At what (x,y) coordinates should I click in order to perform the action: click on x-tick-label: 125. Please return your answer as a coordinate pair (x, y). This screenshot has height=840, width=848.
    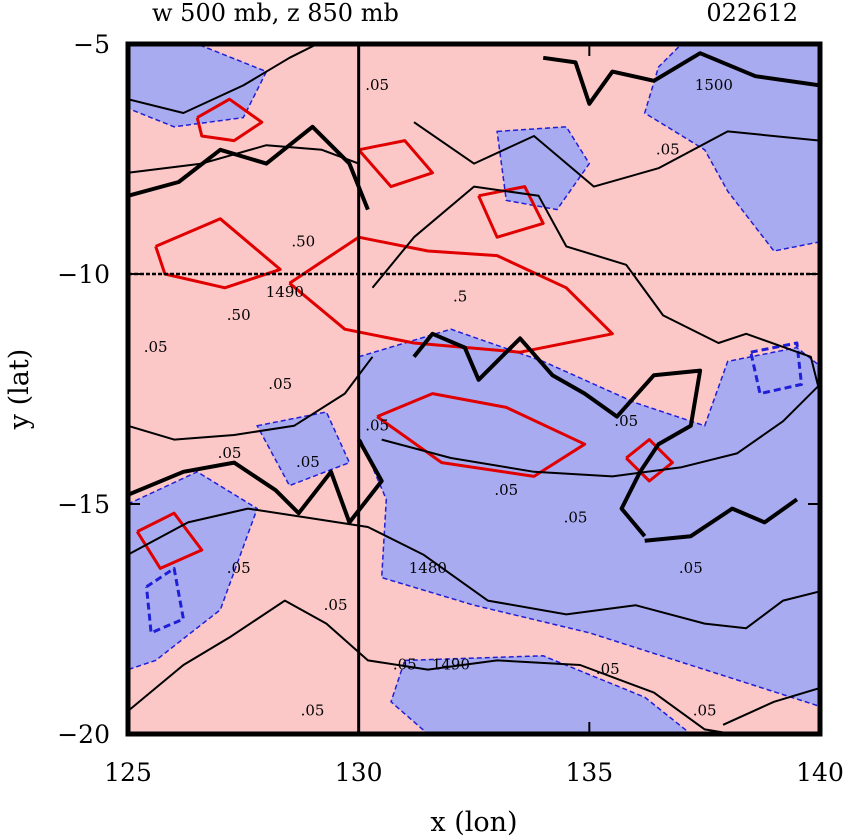
    Looking at the image, I should click on (128, 772).